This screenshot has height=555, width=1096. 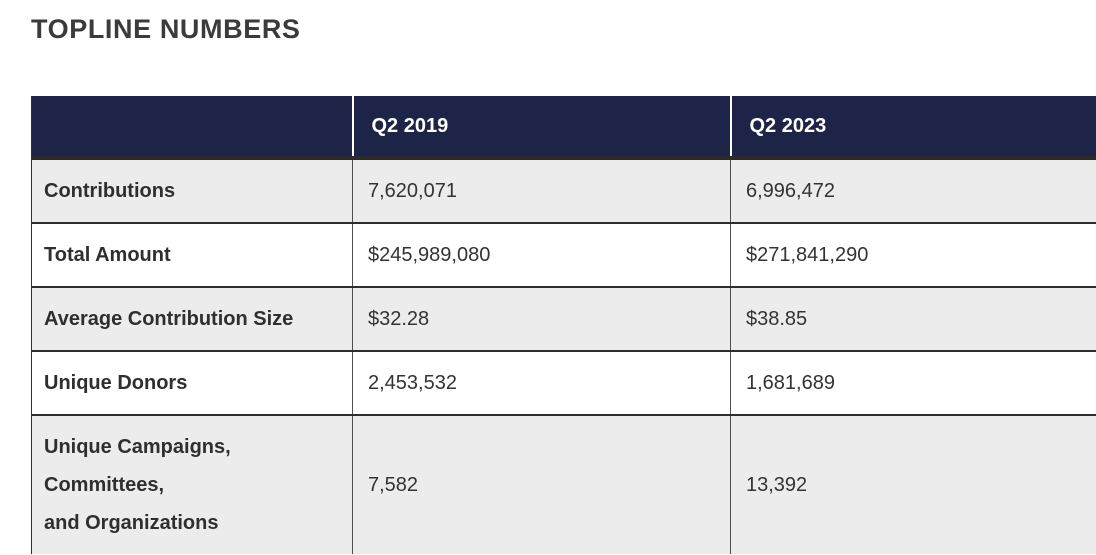 I want to click on value-cell-q2-2019: $32.28, so click(x=541, y=318).